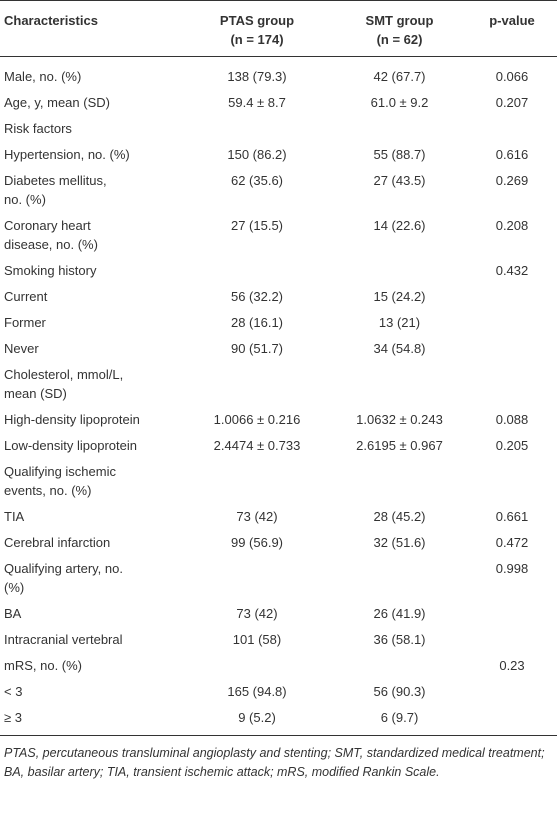 The height and width of the screenshot is (817, 557). I want to click on table-row: Cholesterol, mmol/L, mean (SD), so click(278, 384).